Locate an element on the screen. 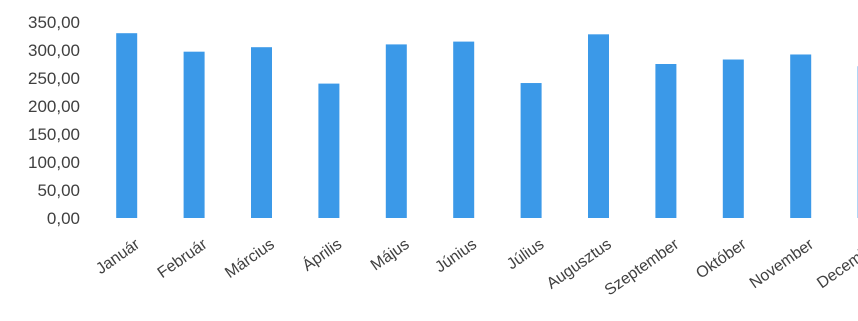 The width and height of the screenshot is (858, 321). y-tick-label: 200,00 is located at coordinates (54, 106).